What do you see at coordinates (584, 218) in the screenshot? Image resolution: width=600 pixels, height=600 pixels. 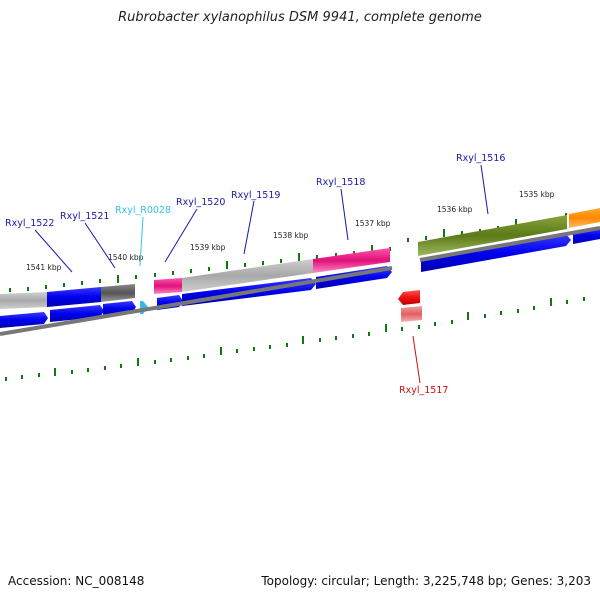 I see `cog-segment-orange` at bounding box center [584, 218].